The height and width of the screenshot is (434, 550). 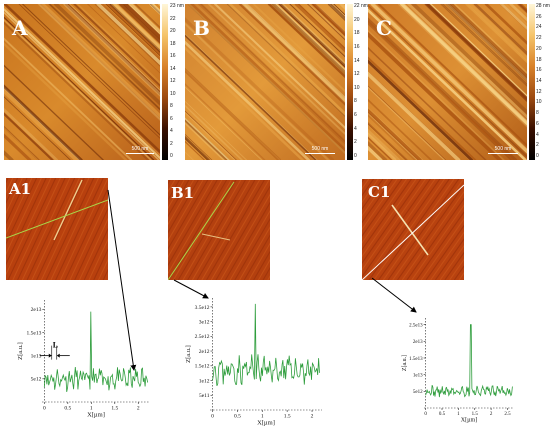 I want to click on x-axis-label: X[µm], so click(x=266, y=423).